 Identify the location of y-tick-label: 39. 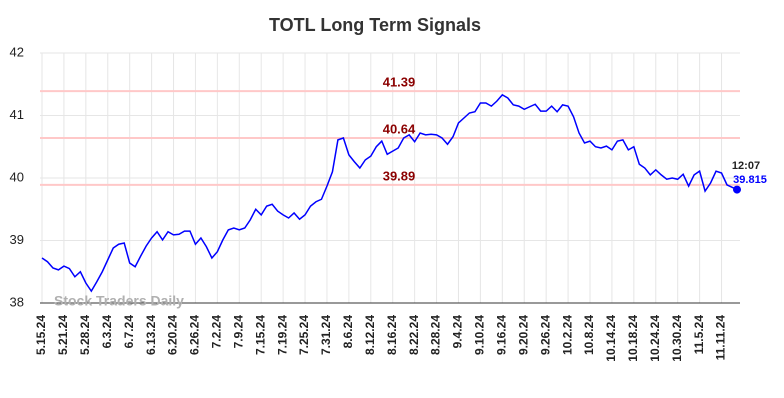
(17, 239).